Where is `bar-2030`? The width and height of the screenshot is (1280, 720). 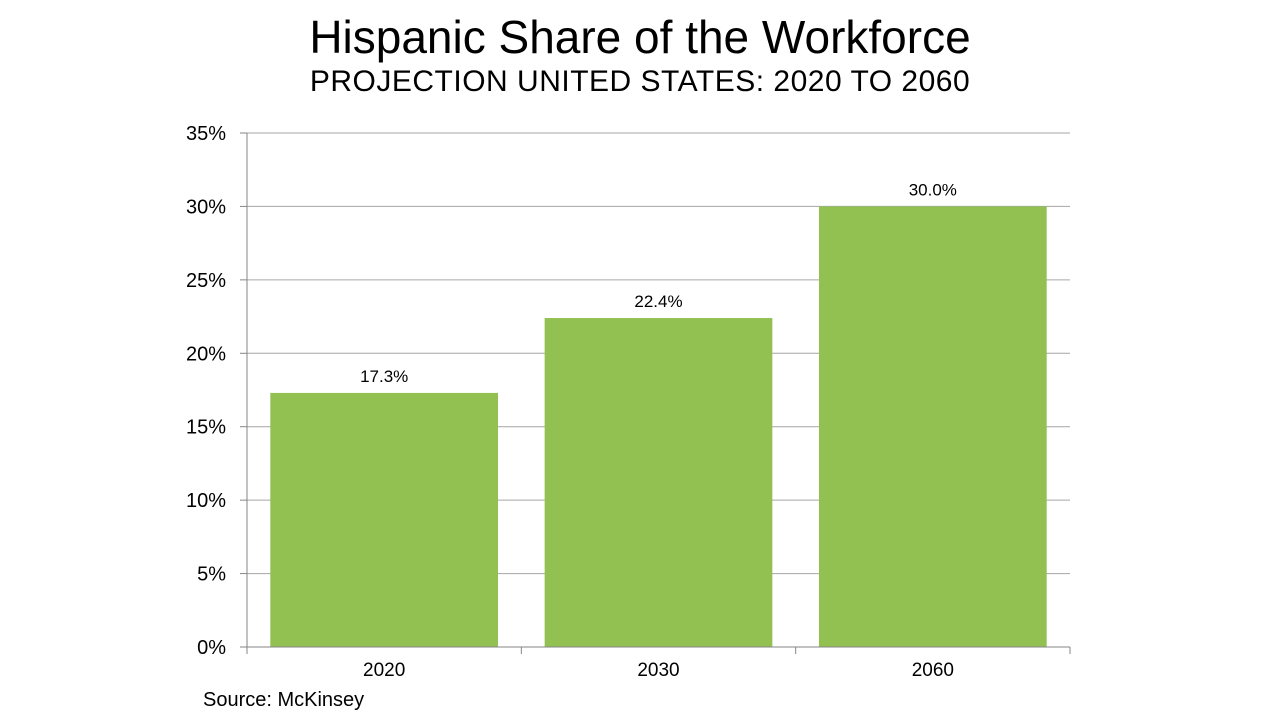 bar-2030 is located at coordinates (658, 482).